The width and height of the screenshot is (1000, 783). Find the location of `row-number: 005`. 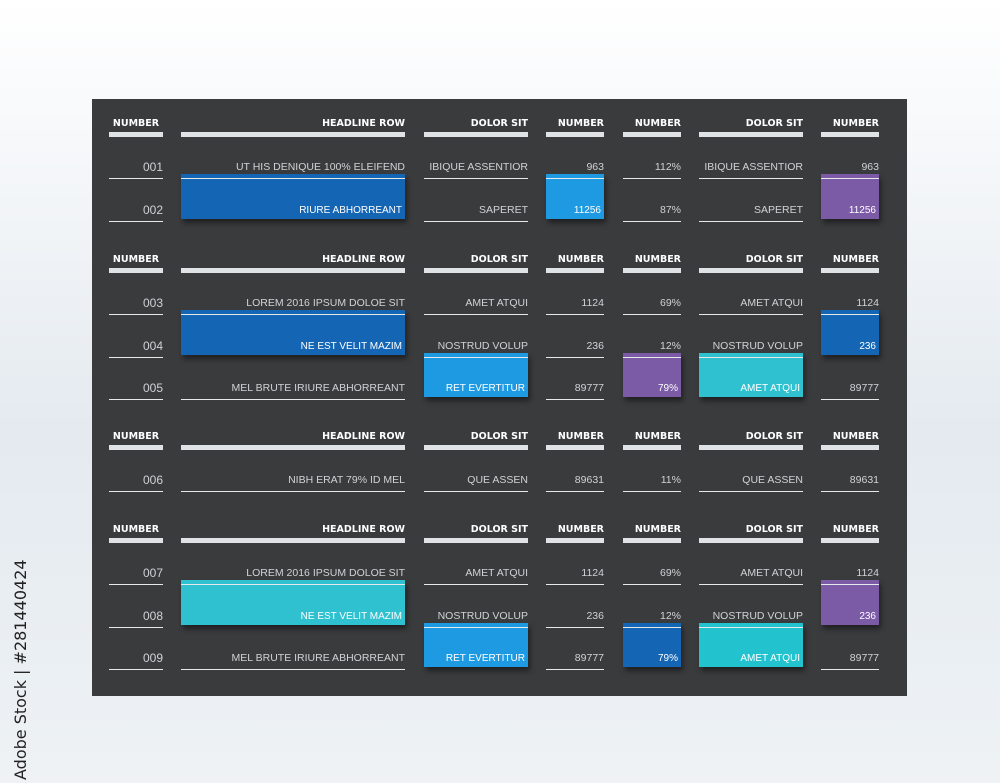

row-number: 005 is located at coordinates (136, 390).